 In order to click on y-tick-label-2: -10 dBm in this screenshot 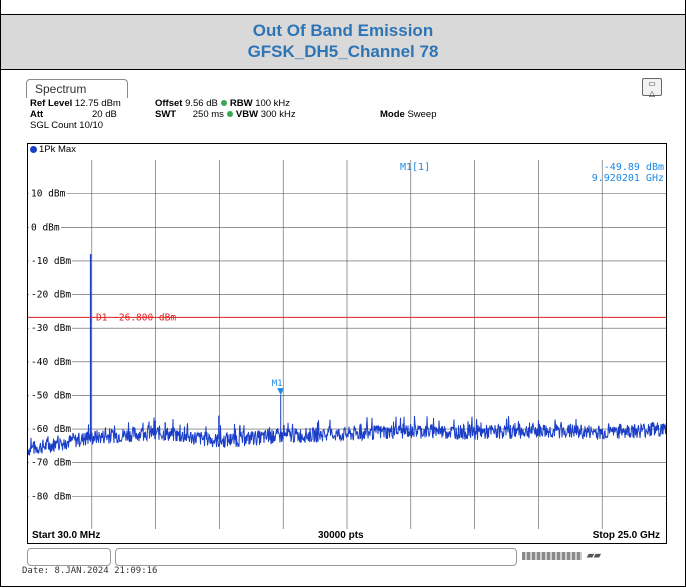, I will do `click(51, 261)`.